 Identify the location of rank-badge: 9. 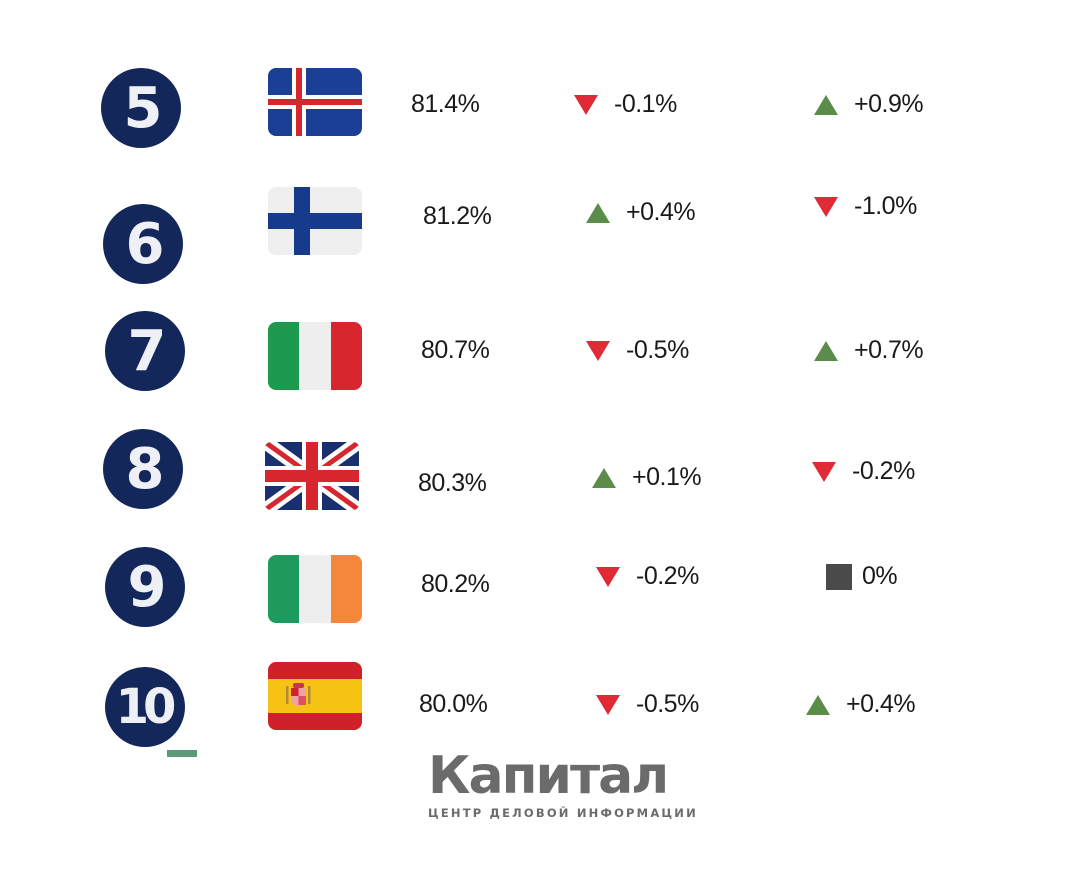
(145, 587).